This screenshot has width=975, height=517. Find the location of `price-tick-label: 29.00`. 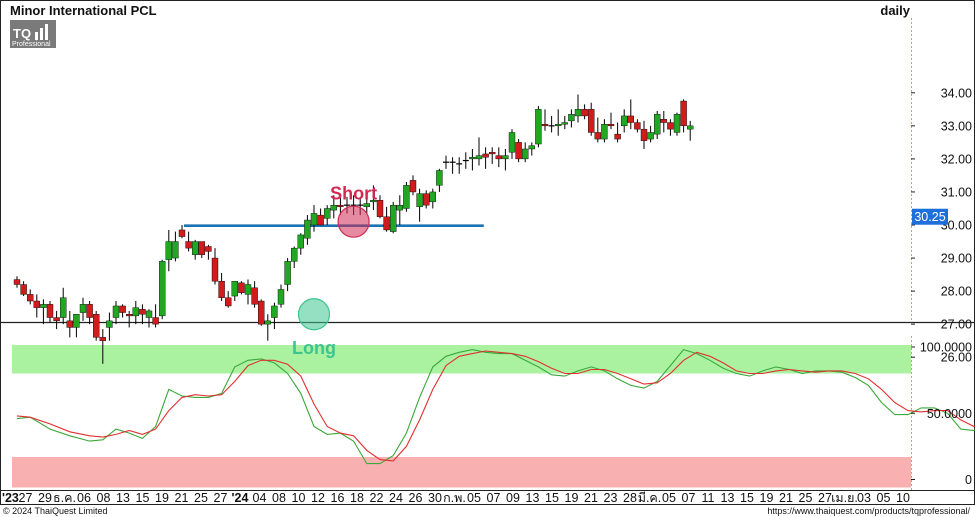

price-tick-label: 29.00 is located at coordinates (956, 259).